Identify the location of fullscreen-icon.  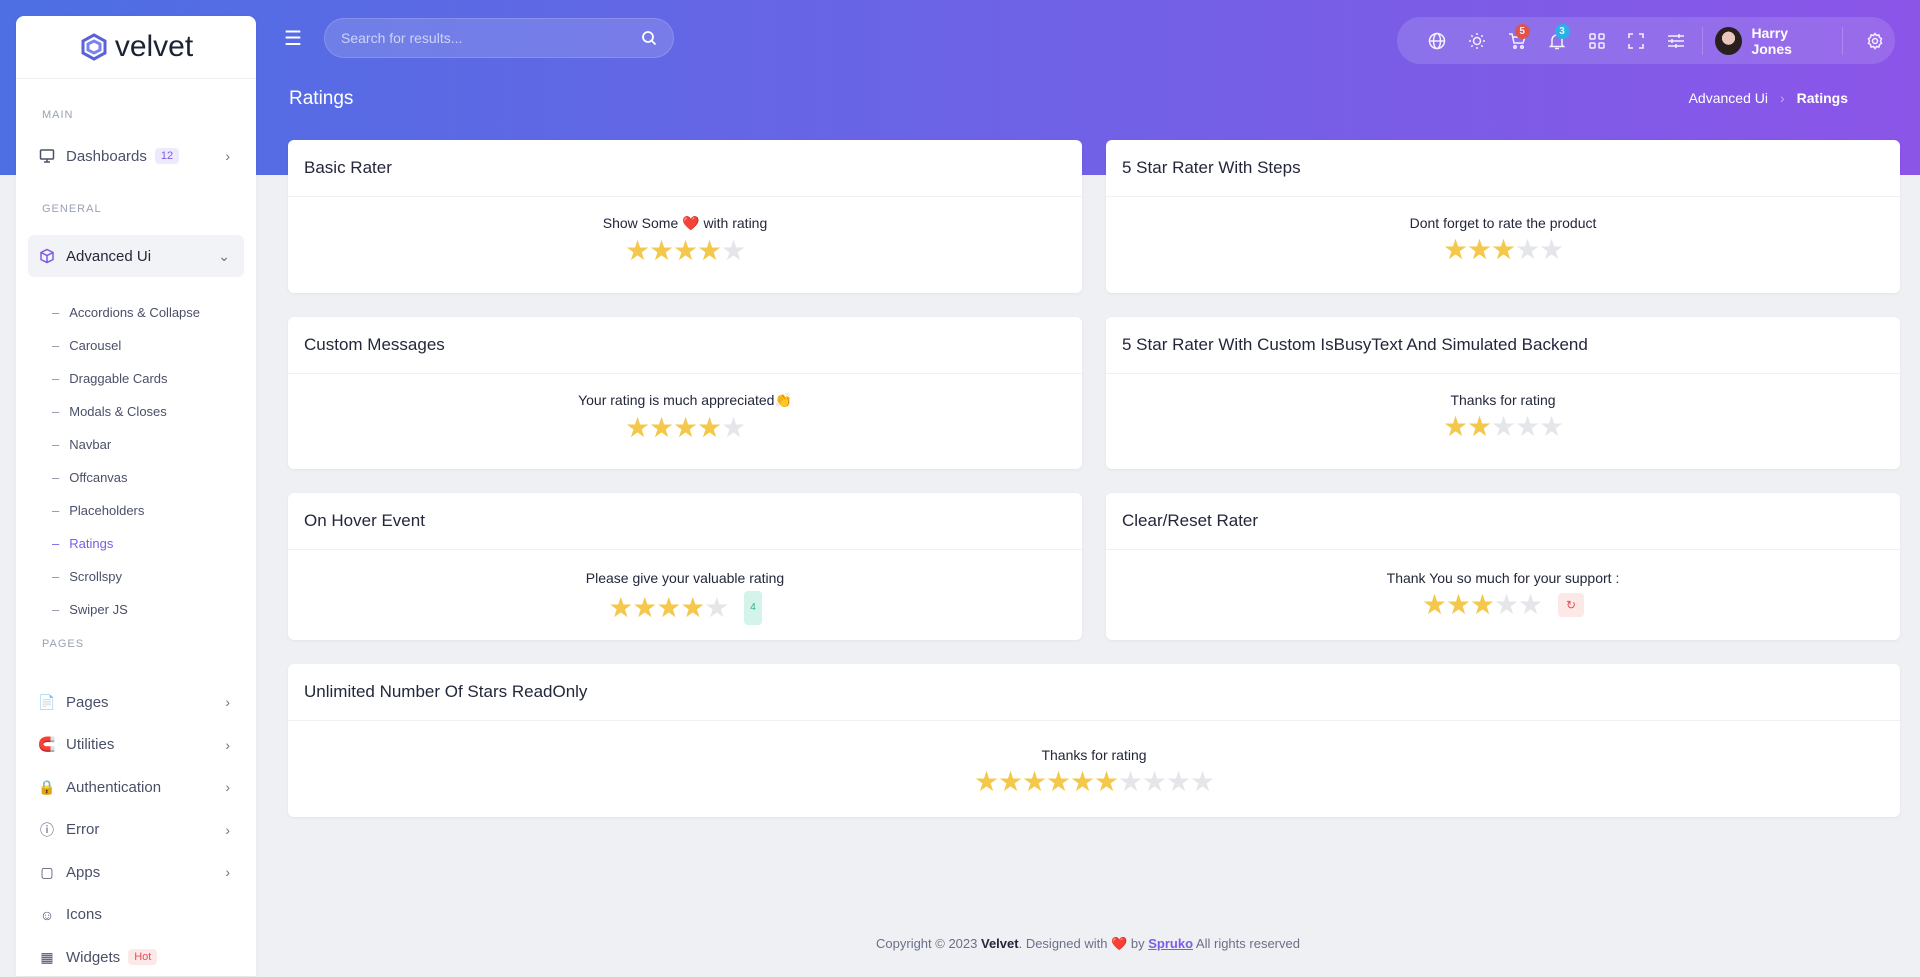
(1636, 41).